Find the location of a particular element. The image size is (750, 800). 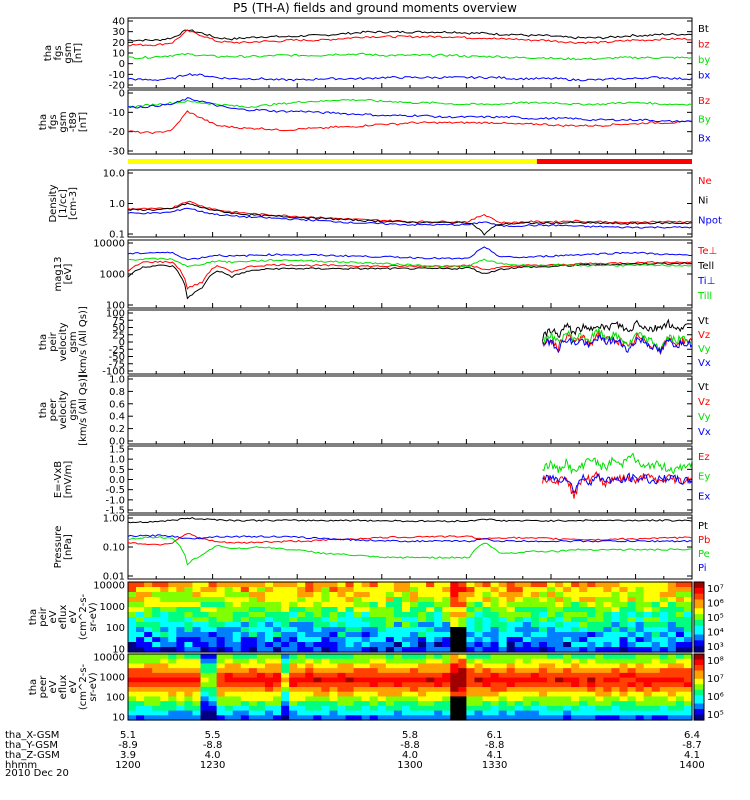

panel-frame is located at coordinates (410, 687).